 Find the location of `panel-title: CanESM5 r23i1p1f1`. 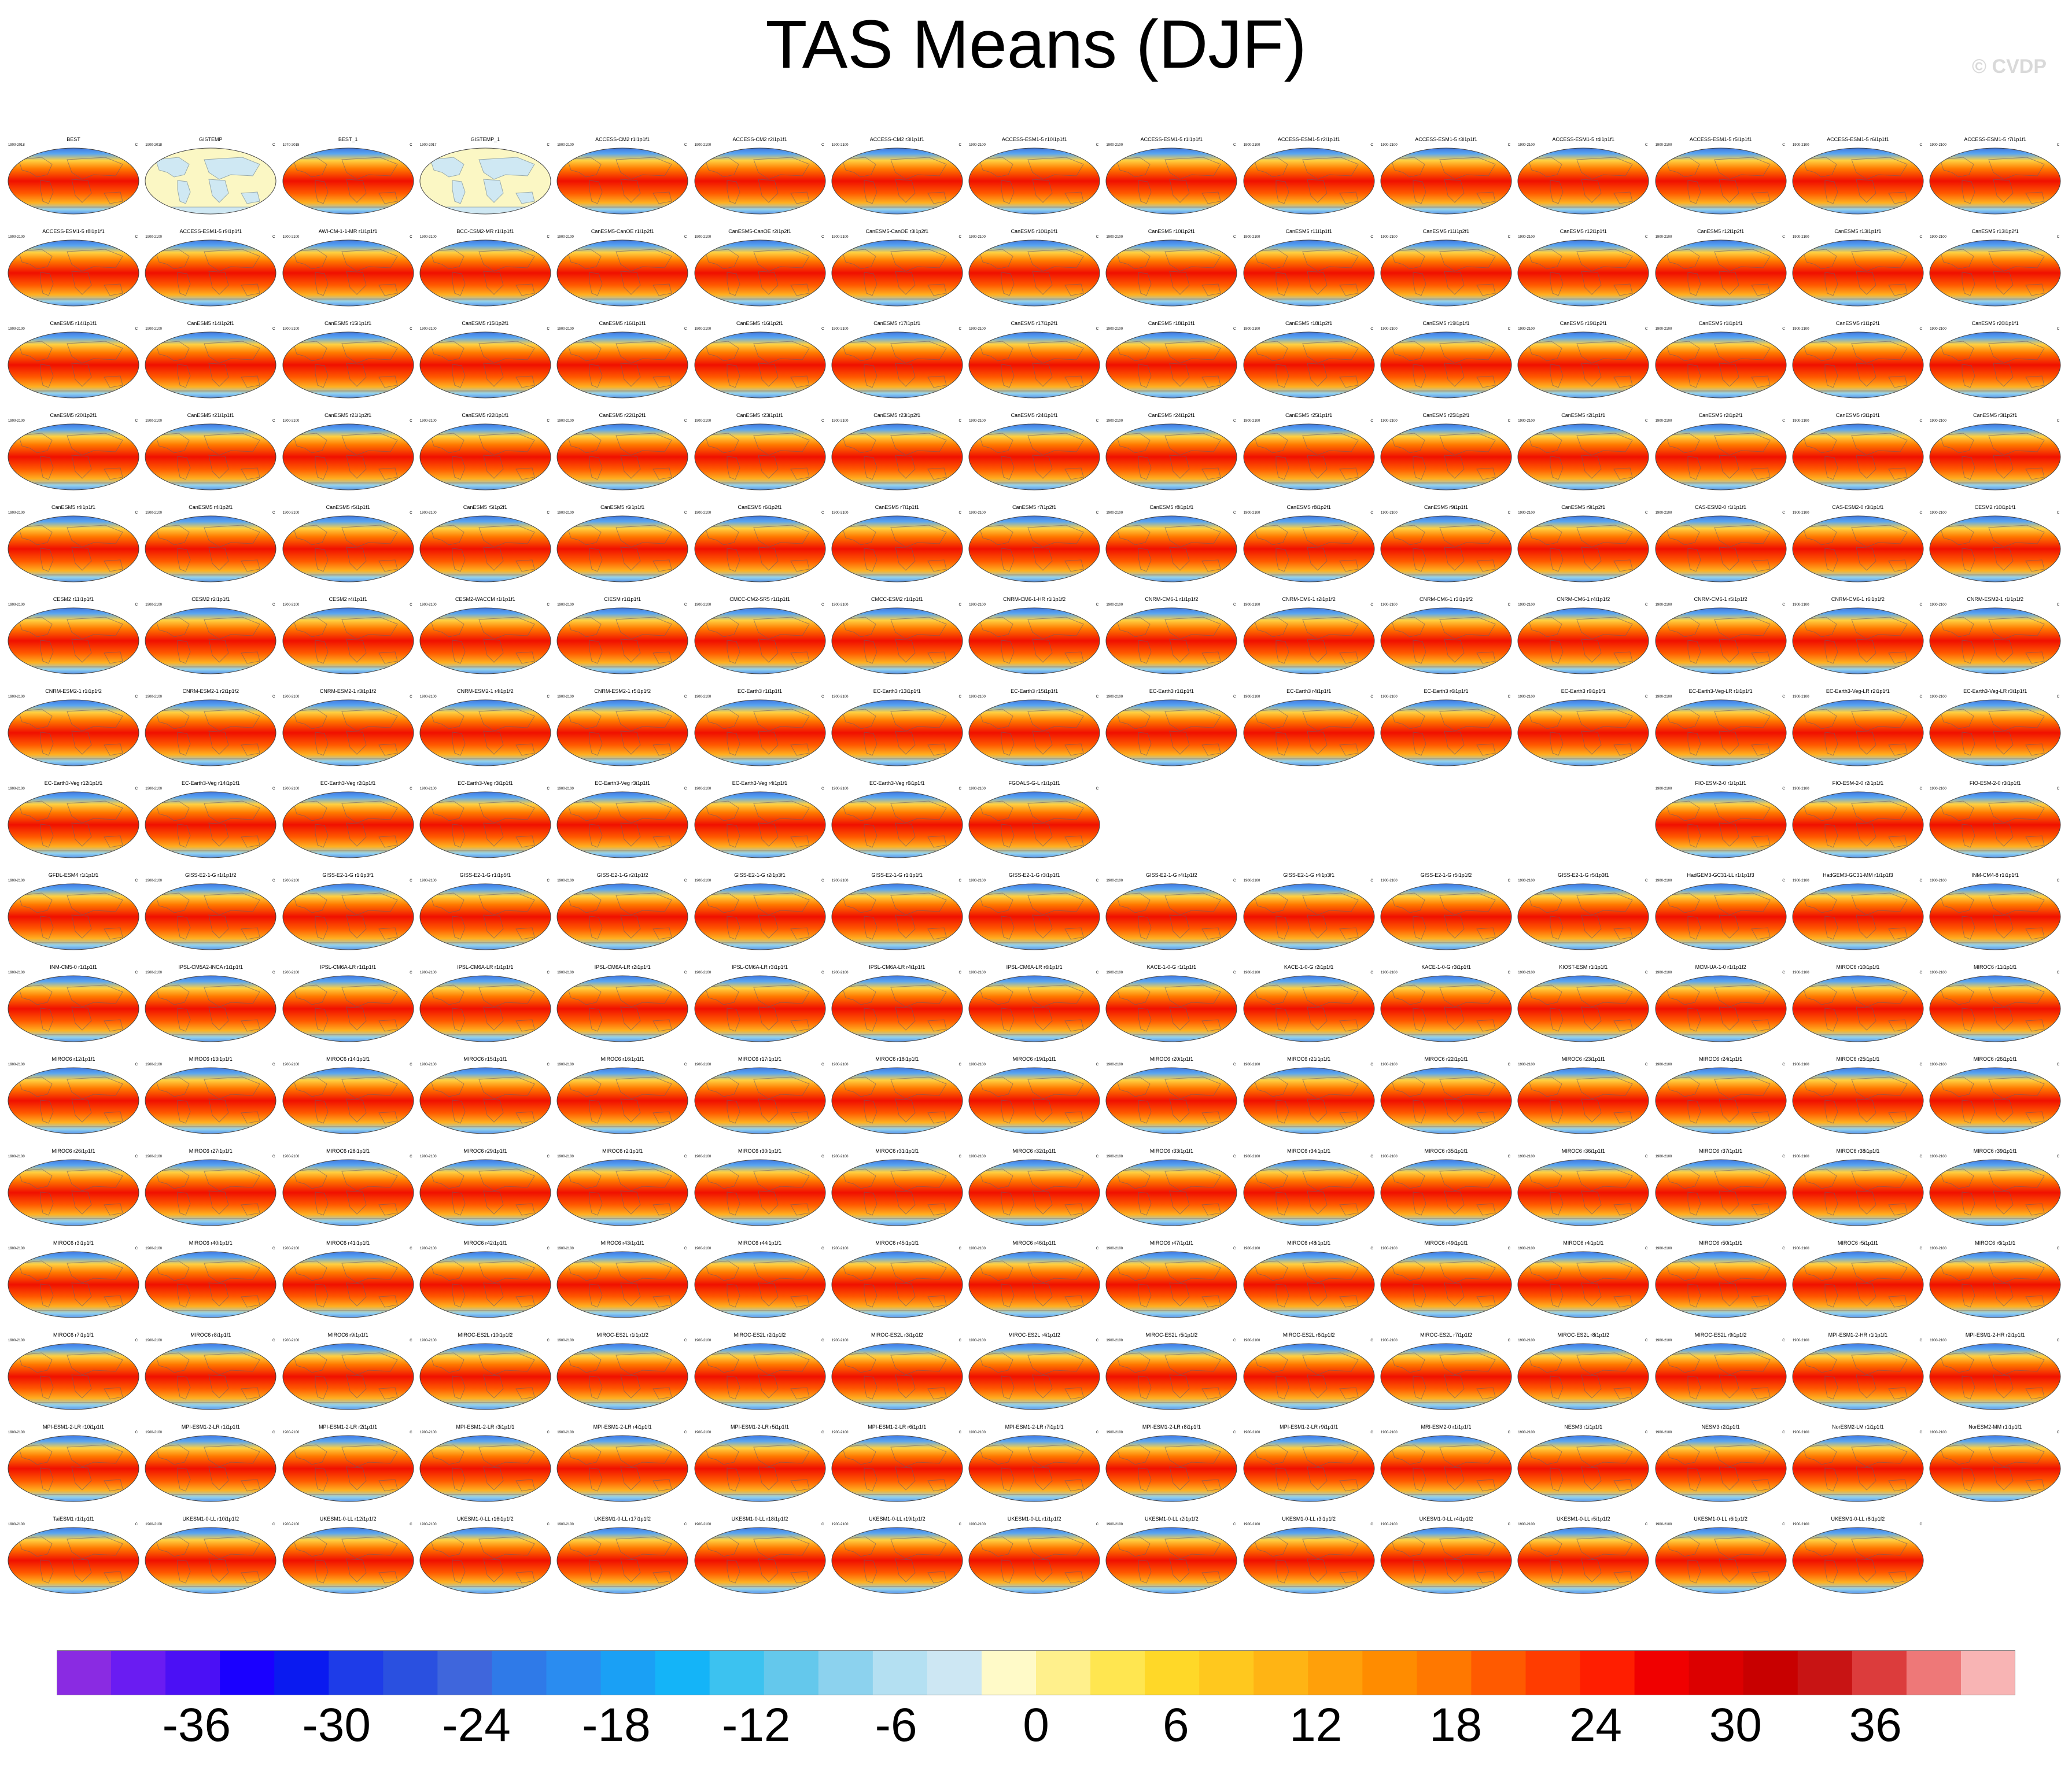

panel-title: CanESM5 r23i1p1f1 is located at coordinates (760, 415).